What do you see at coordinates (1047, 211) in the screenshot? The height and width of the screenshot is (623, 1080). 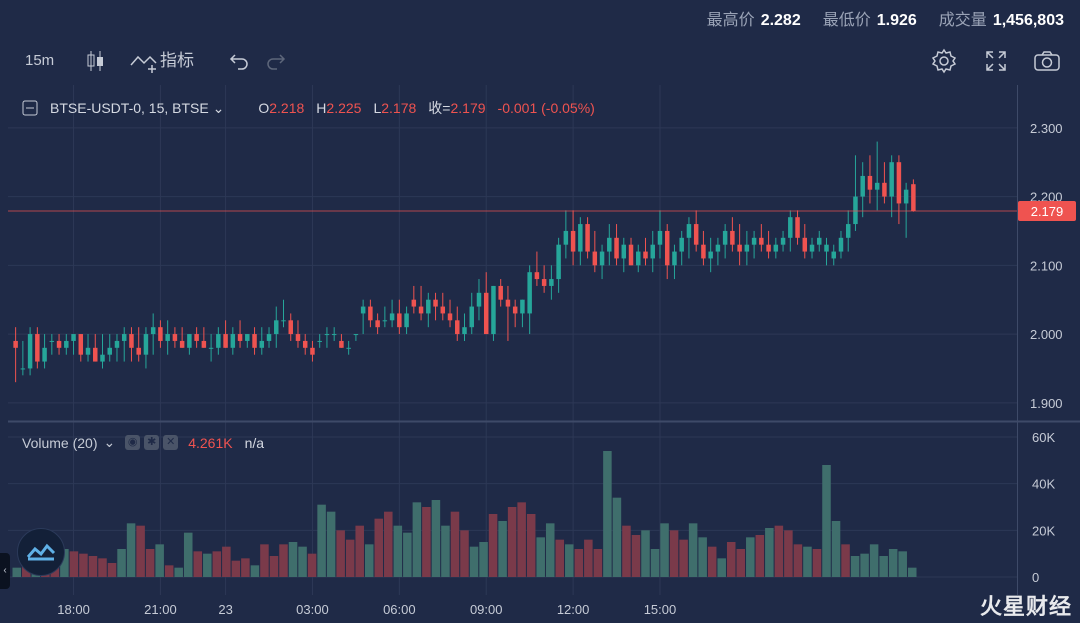 I see `last-price-label: 2.179` at bounding box center [1047, 211].